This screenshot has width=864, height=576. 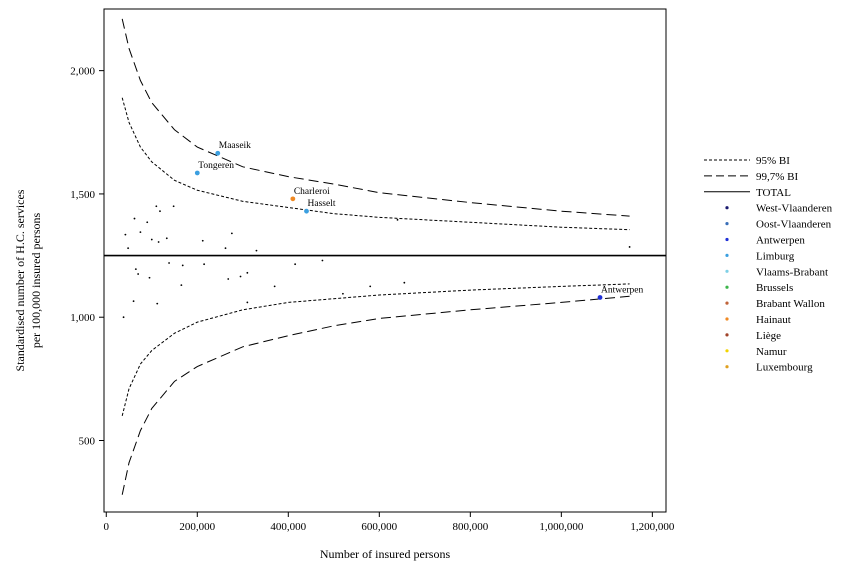 I want to click on legend-label-ci95: 95% BI, so click(x=773, y=161).